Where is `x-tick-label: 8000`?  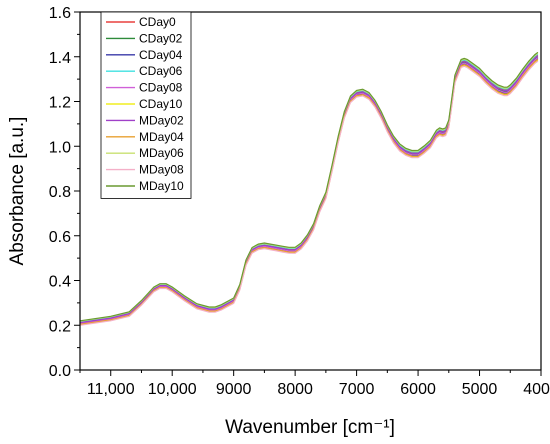 x-tick-label: 8000 is located at coordinates (295, 389).